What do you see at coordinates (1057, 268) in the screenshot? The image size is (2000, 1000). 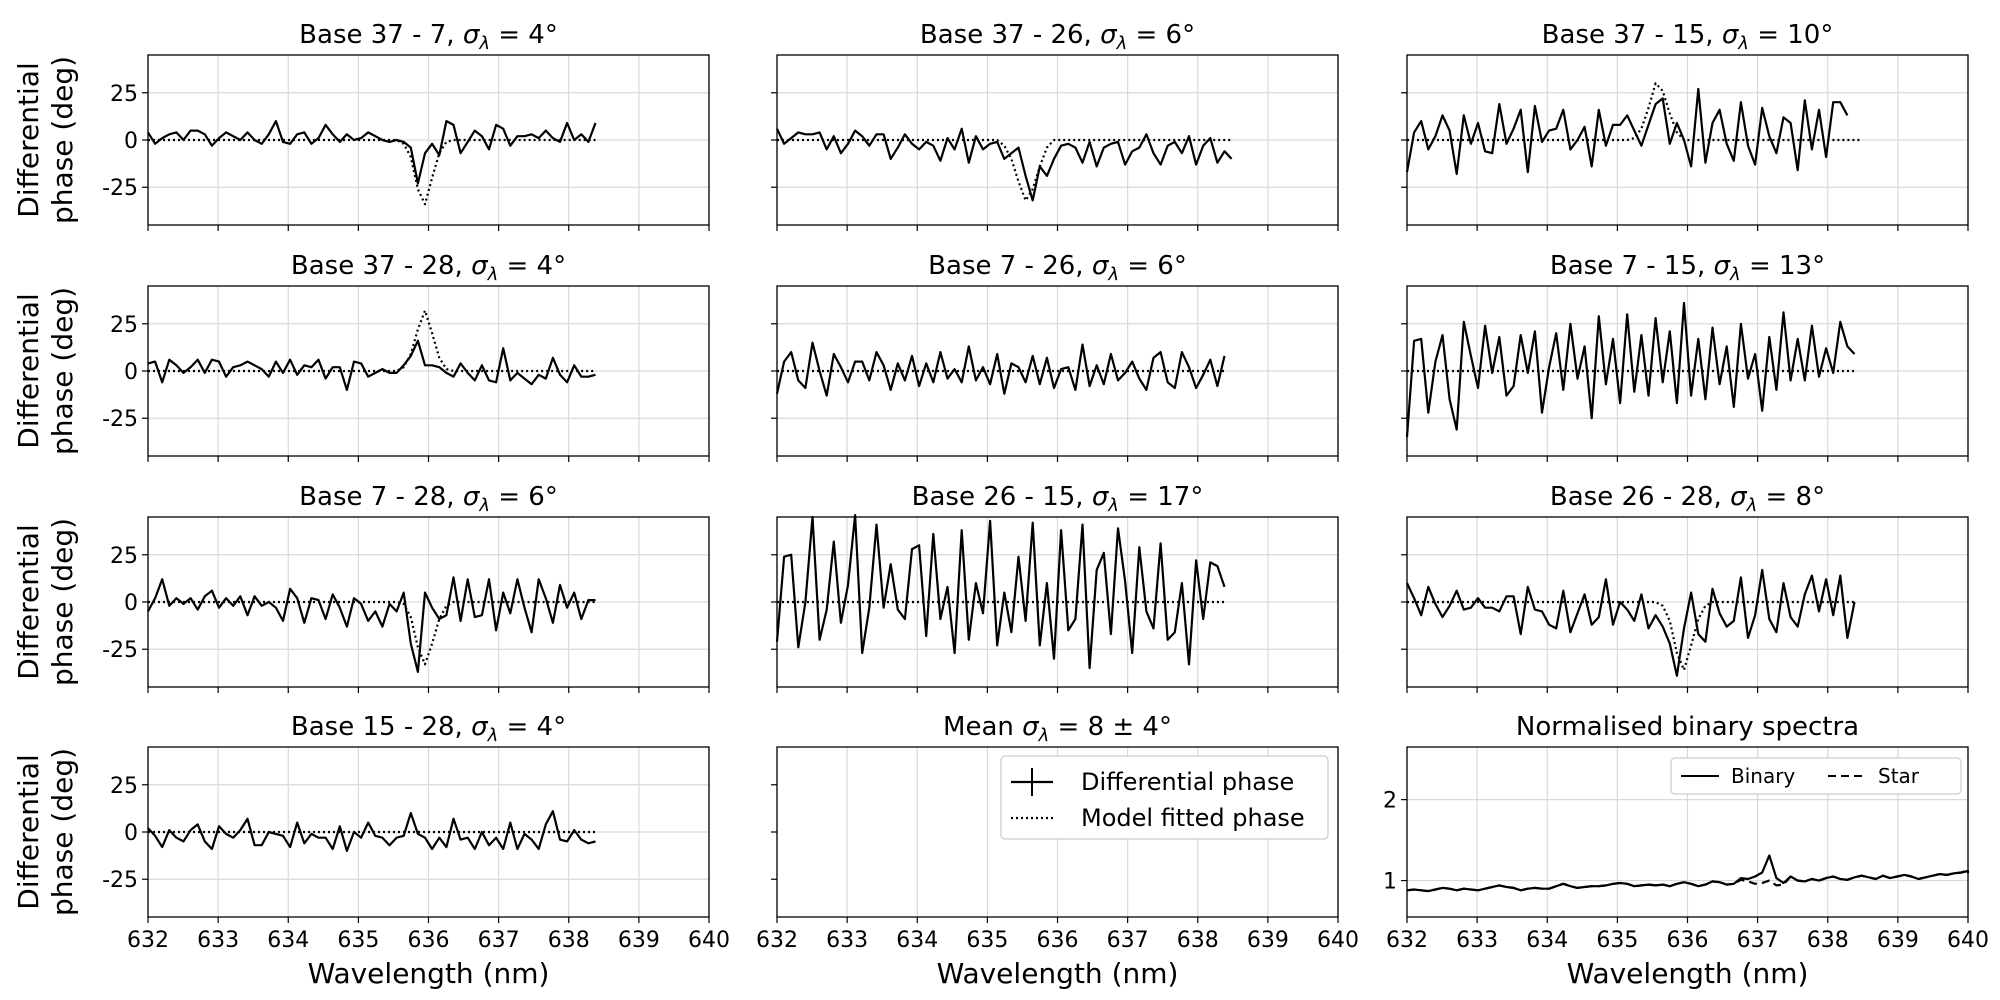 I see `subplot-title: Base 7 - 26, σλ = 6°` at bounding box center [1057, 268].